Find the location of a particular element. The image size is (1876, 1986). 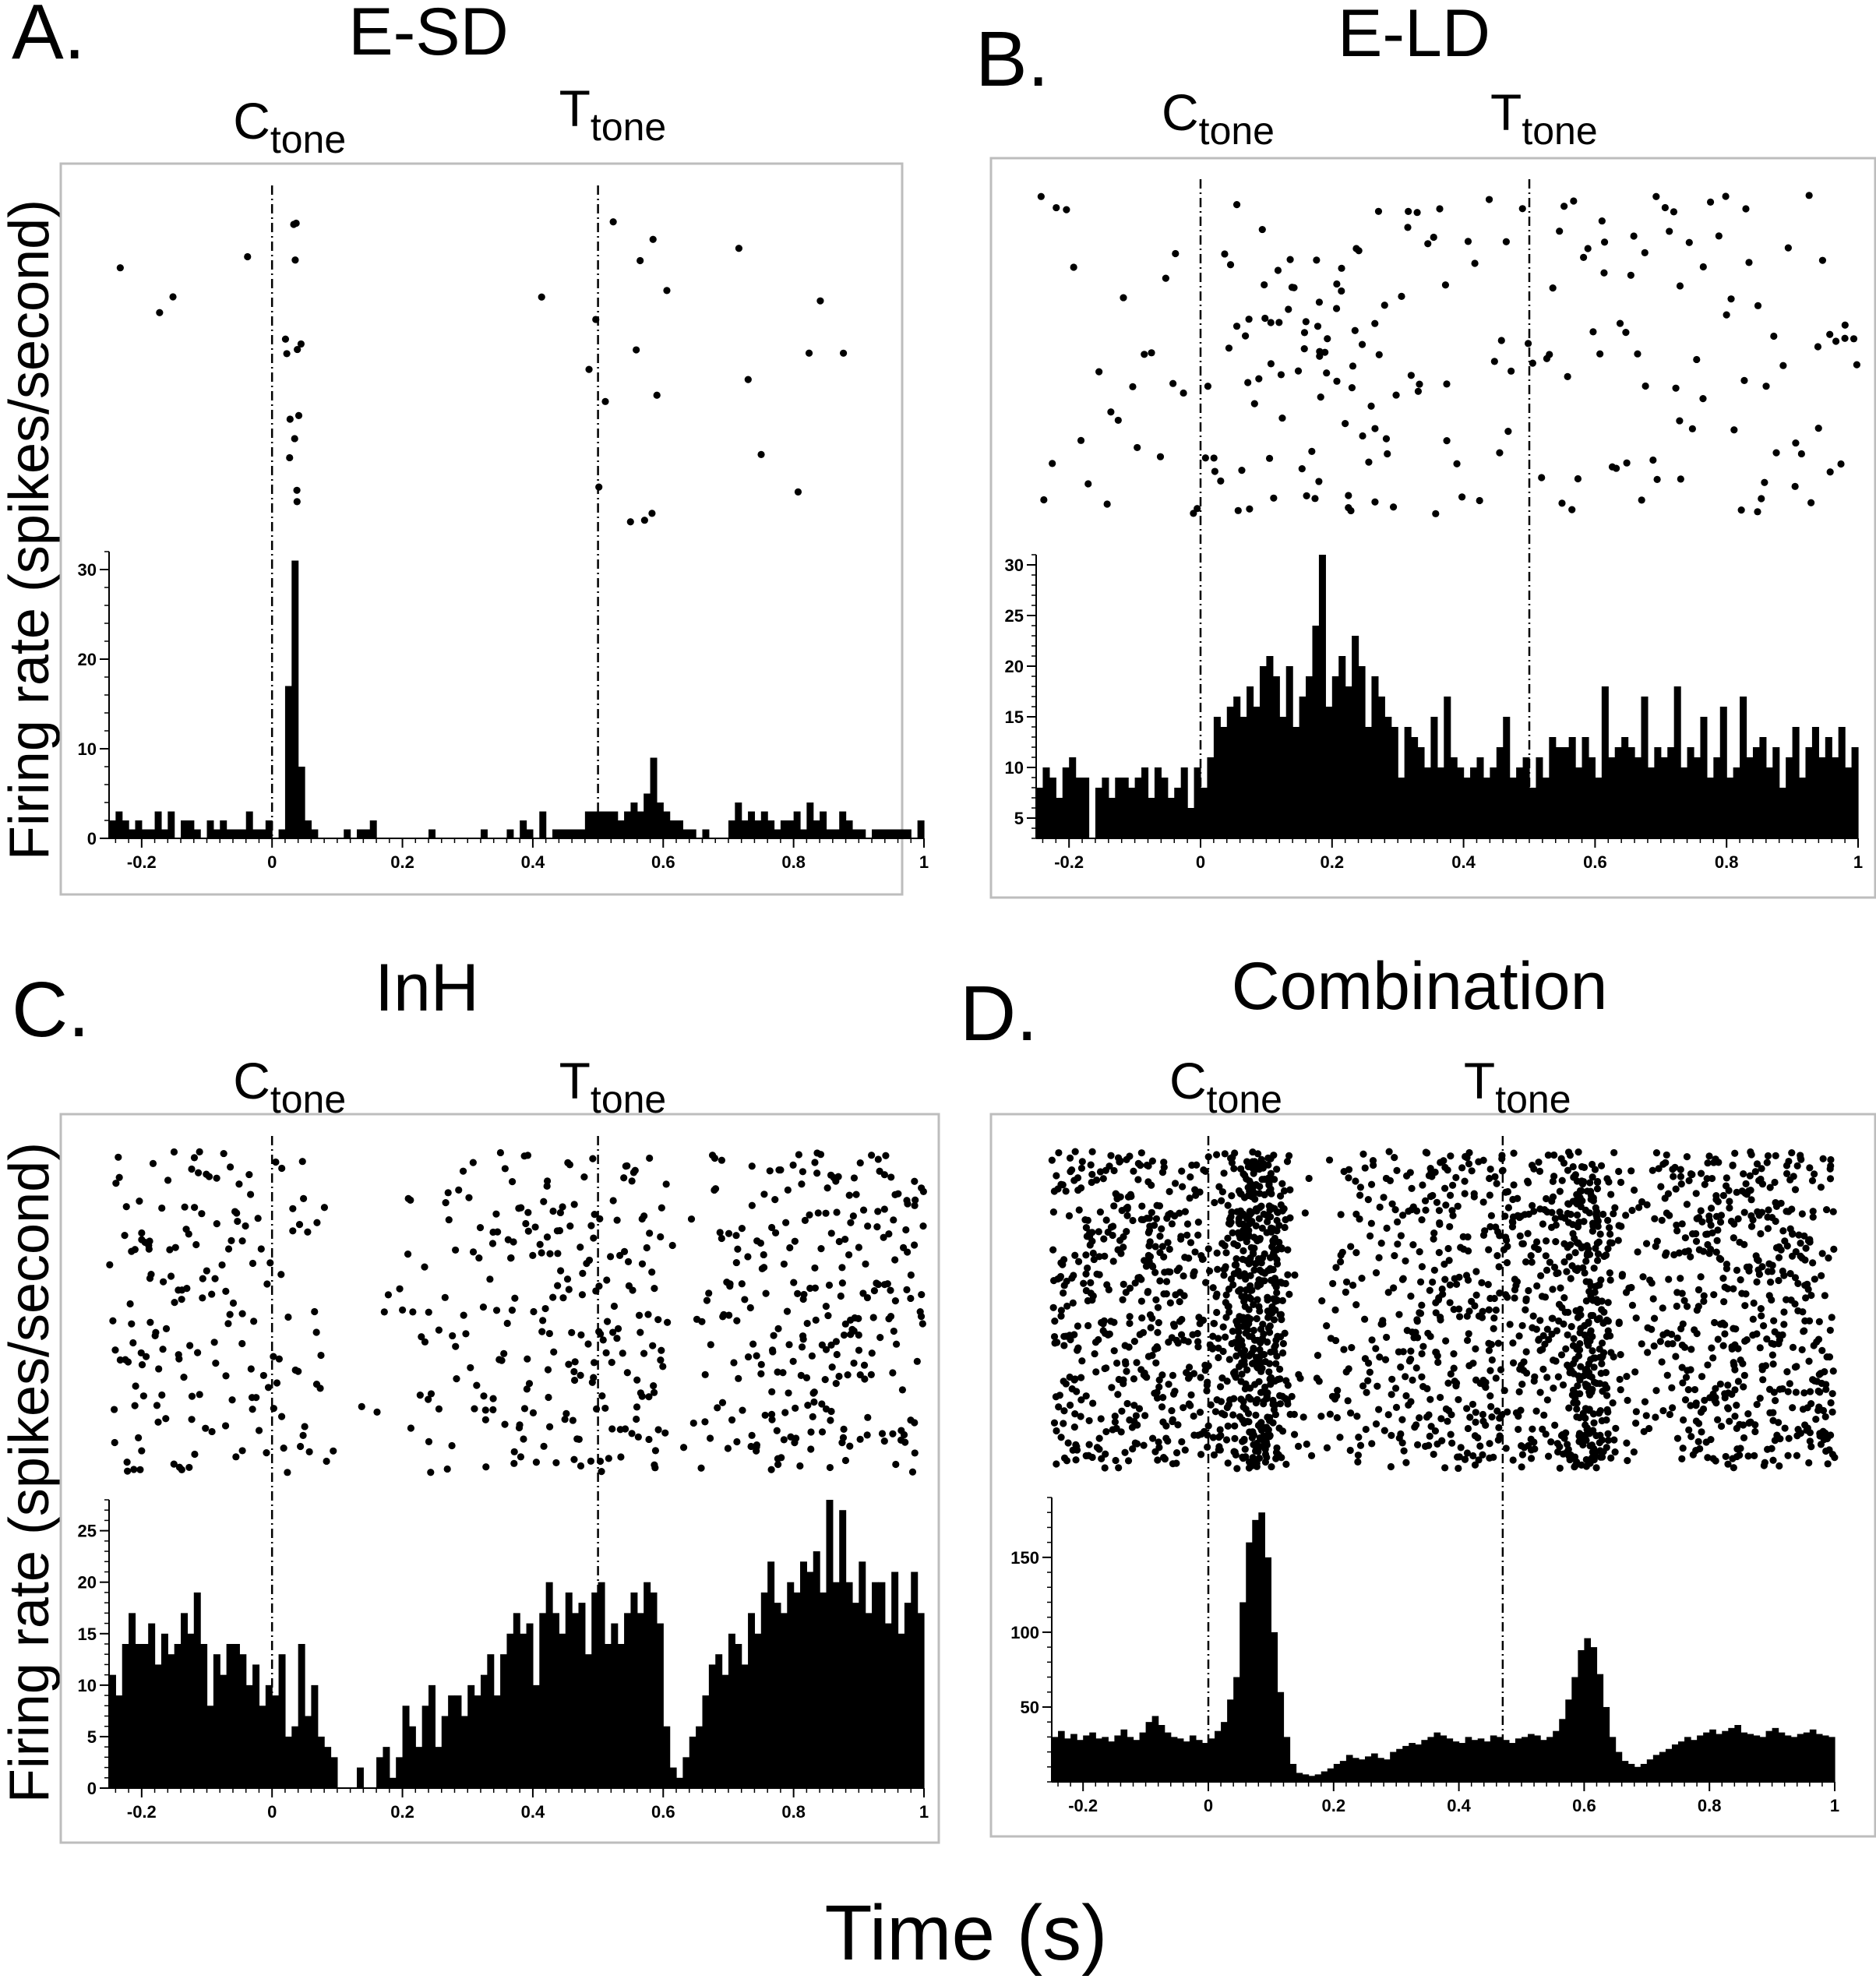

panel-title: Combination is located at coordinates (1420, 987).